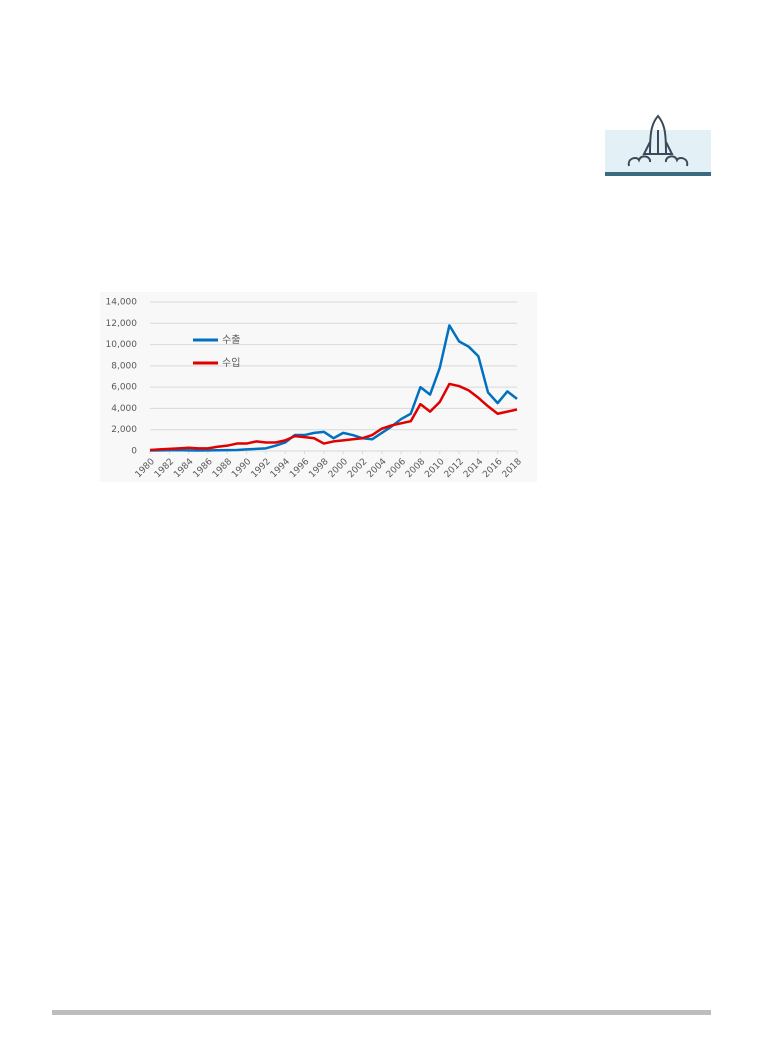 This screenshot has height=1063, width=765. I want to click on footer-rule, so click(381, 1012).